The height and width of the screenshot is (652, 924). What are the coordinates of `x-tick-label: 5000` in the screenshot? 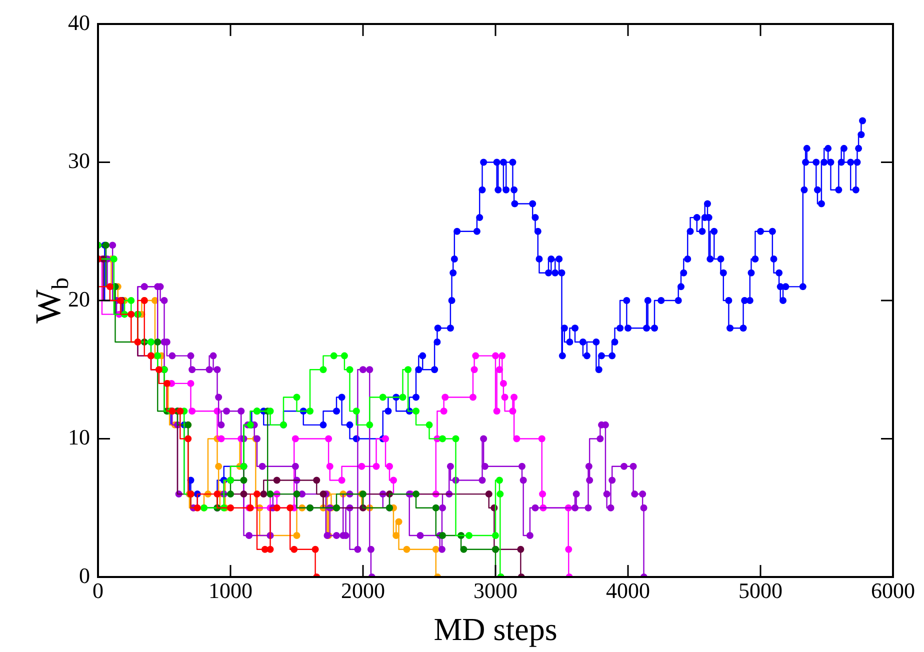 It's located at (760, 590).